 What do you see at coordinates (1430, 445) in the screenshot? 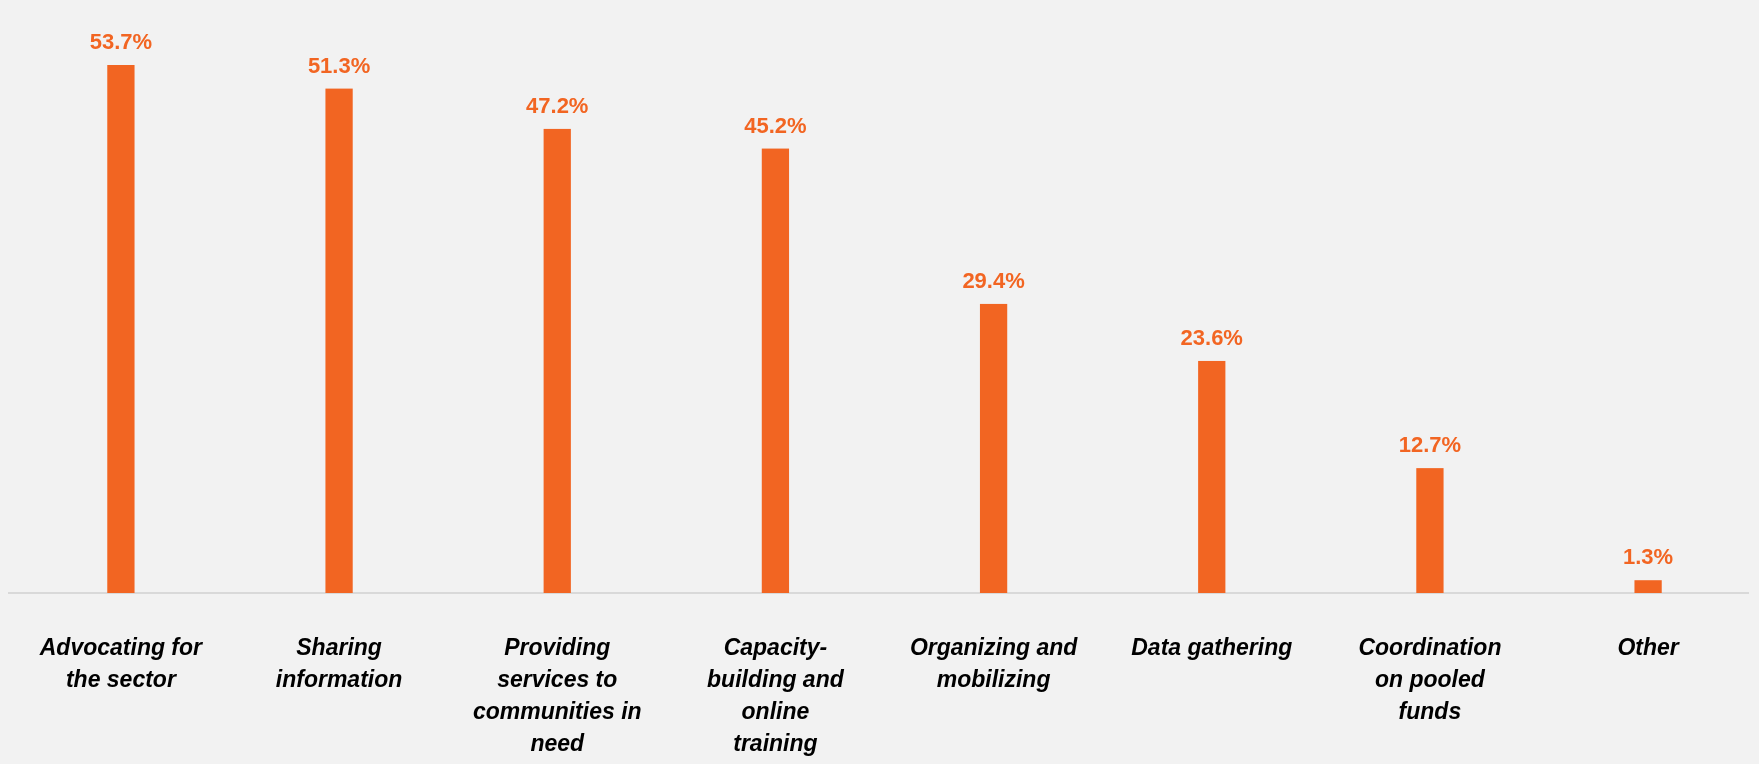
I see `data-label: 12.7%` at bounding box center [1430, 445].